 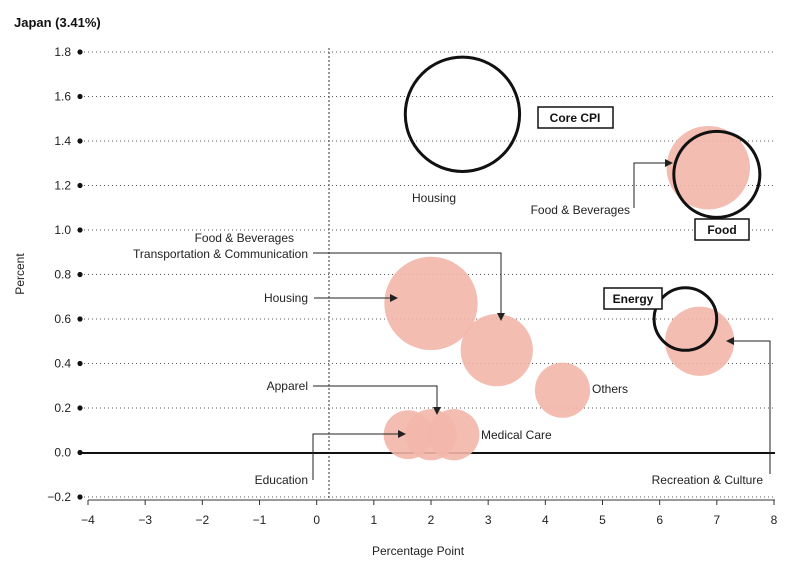 I want to click on bubble-outline-energy, so click(x=685, y=319).